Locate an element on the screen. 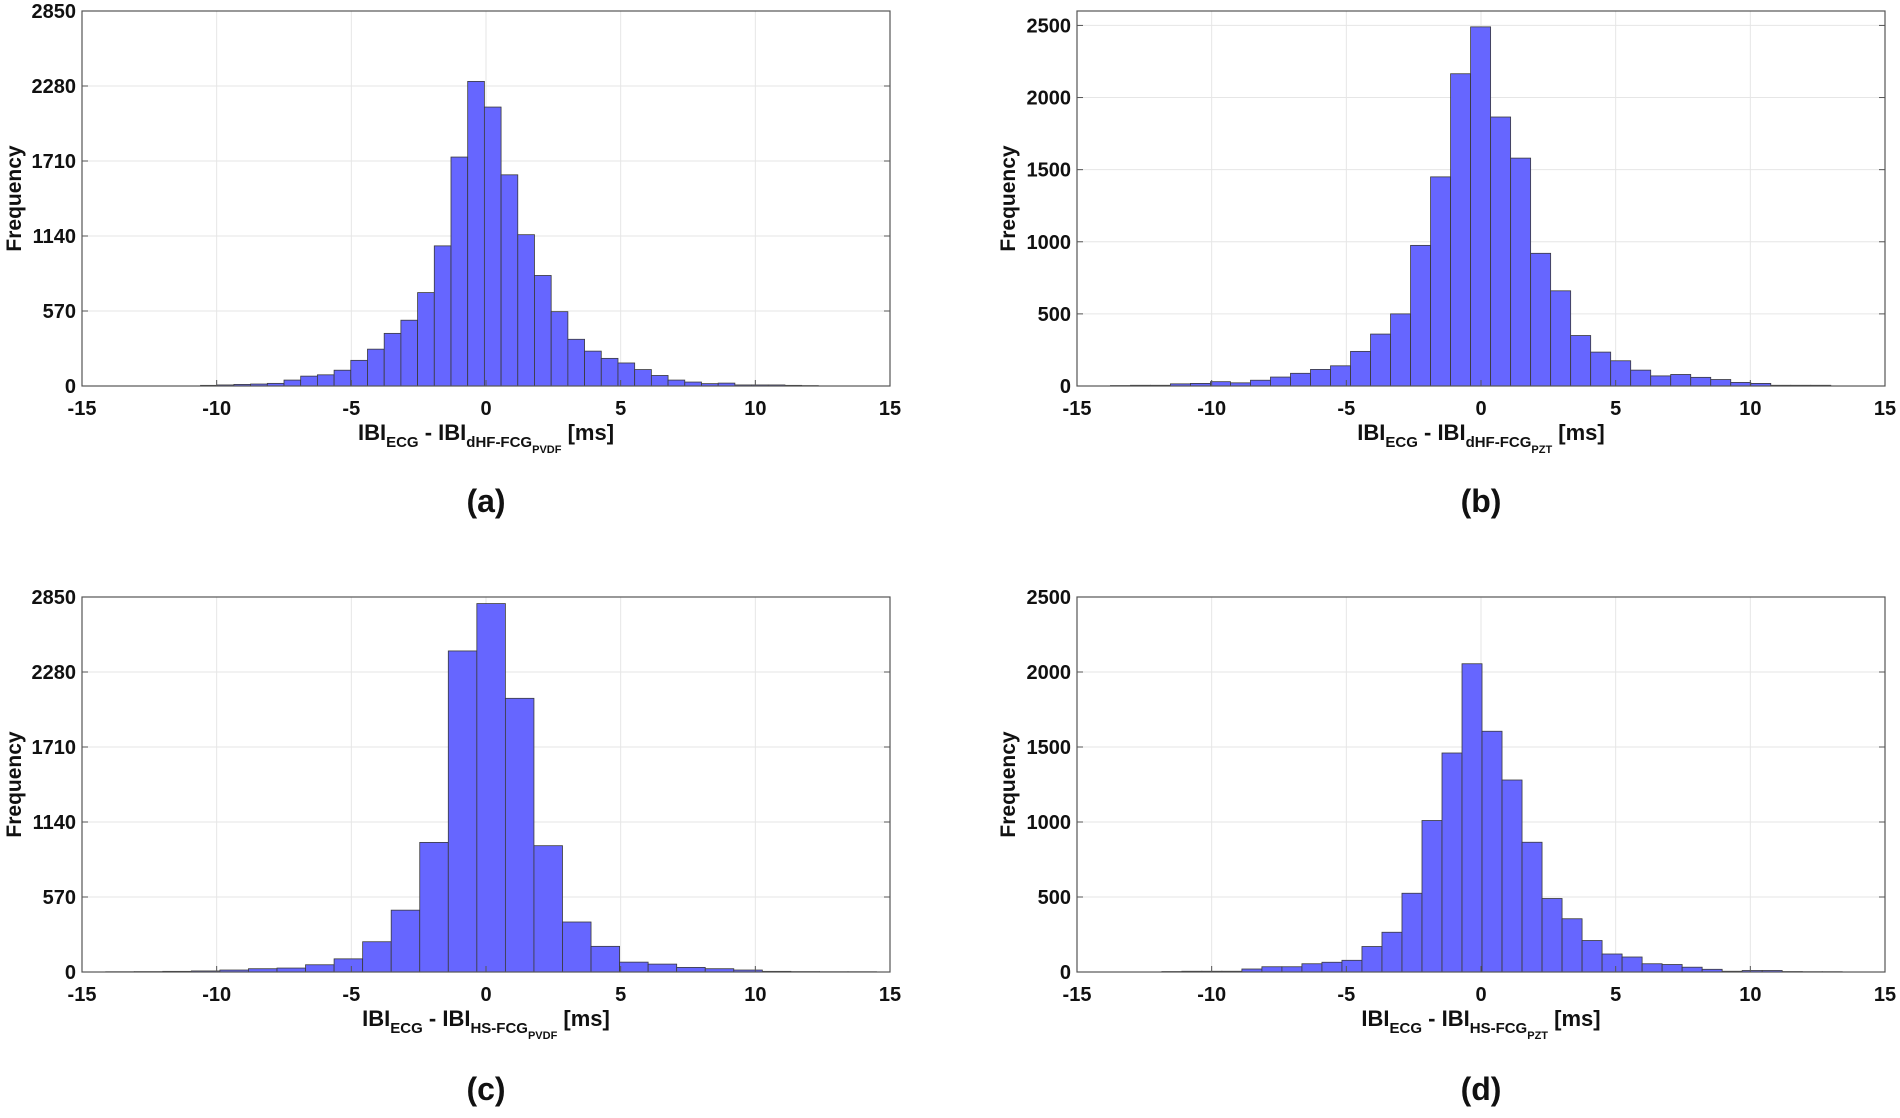  x-tick-label: 10 is located at coordinates (755, 409).